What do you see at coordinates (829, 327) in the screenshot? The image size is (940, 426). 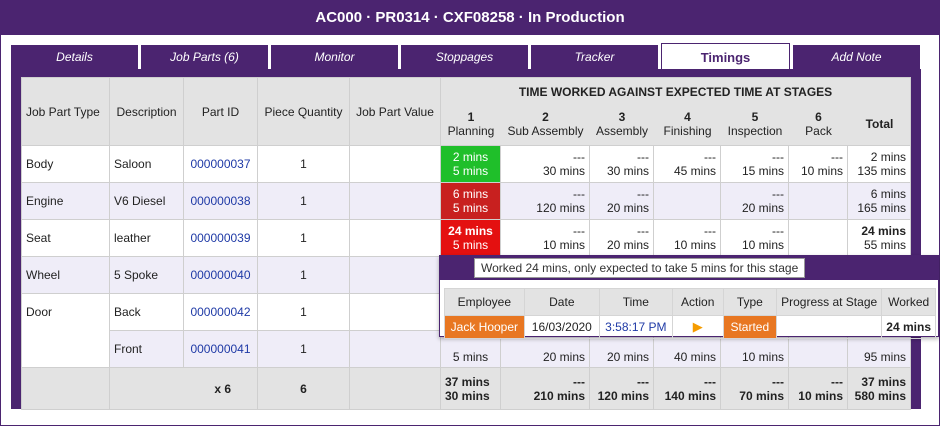 I see `popup-progress` at bounding box center [829, 327].